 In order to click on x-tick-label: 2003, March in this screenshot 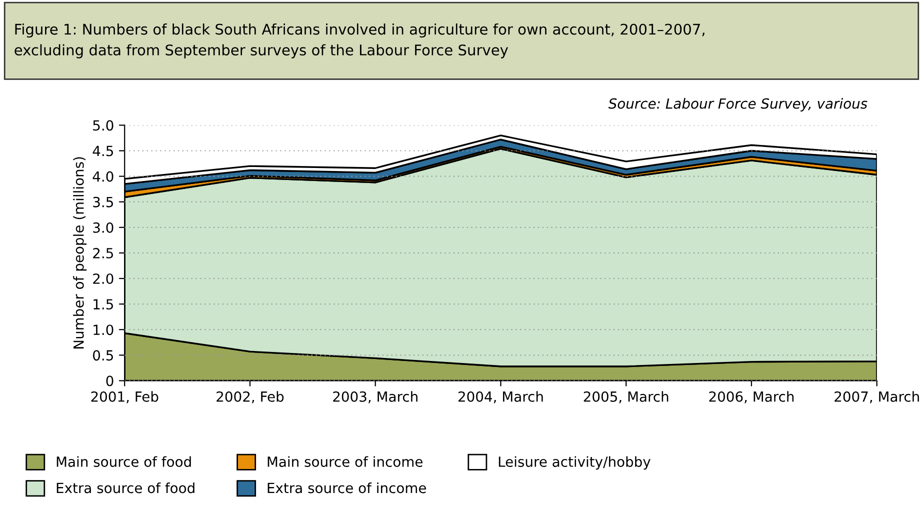, I will do `click(375, 397)`.